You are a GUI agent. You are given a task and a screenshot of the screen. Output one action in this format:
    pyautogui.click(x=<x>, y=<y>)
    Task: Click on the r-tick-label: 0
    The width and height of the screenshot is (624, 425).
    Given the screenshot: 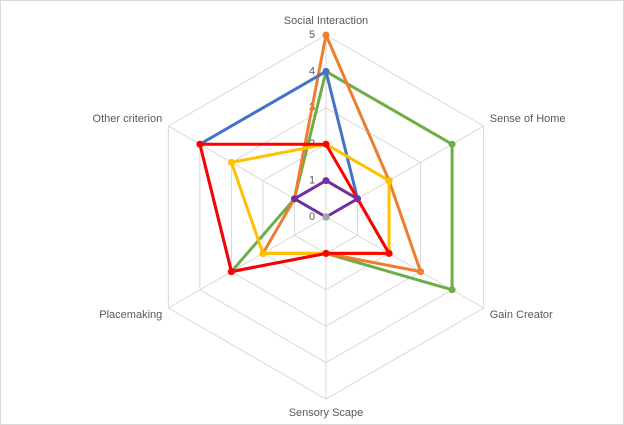 What is the action you would take?
    pyautogui.click(x=312, y=217)
    